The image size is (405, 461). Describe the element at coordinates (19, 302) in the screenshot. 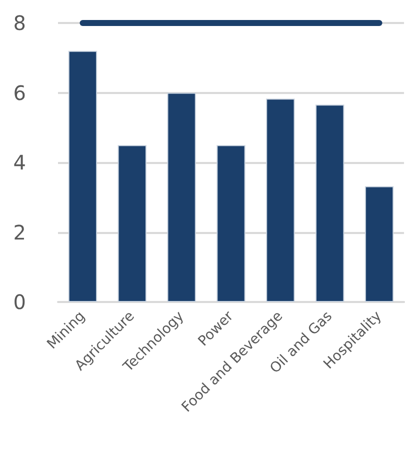

I see `y-tick-label: 0` at that location.